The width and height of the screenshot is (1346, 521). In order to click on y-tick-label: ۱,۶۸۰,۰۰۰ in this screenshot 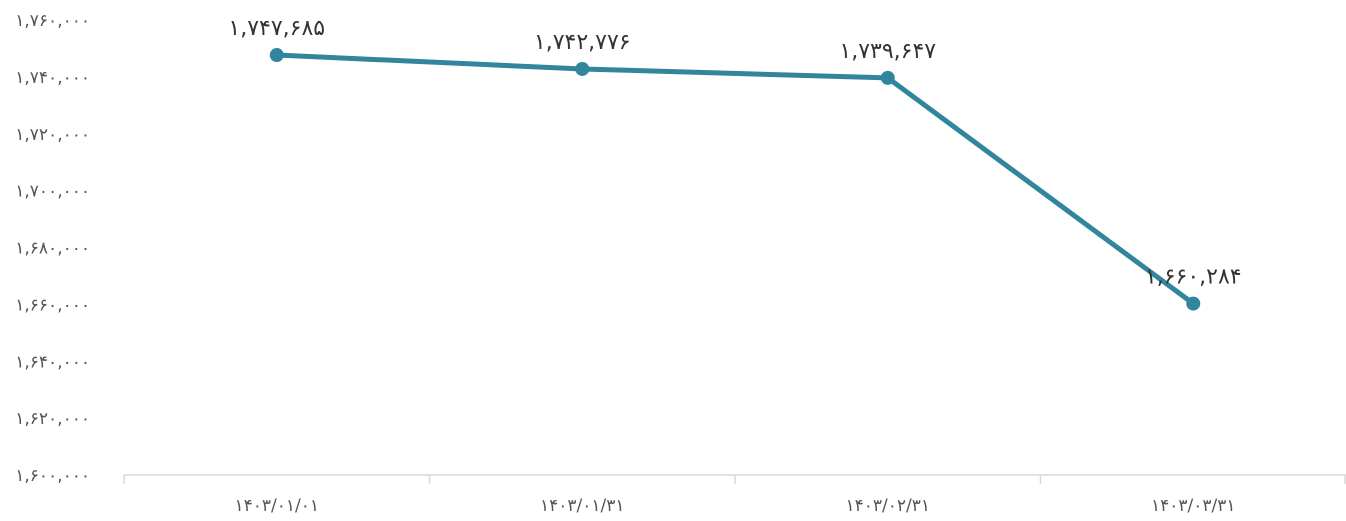, I will do `click(52, 249)`.